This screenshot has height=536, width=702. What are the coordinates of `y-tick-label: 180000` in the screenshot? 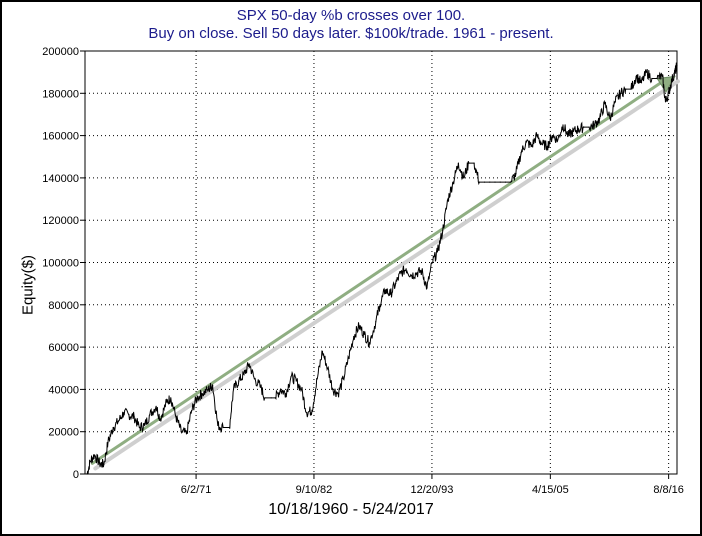 It's located at (60, 94).